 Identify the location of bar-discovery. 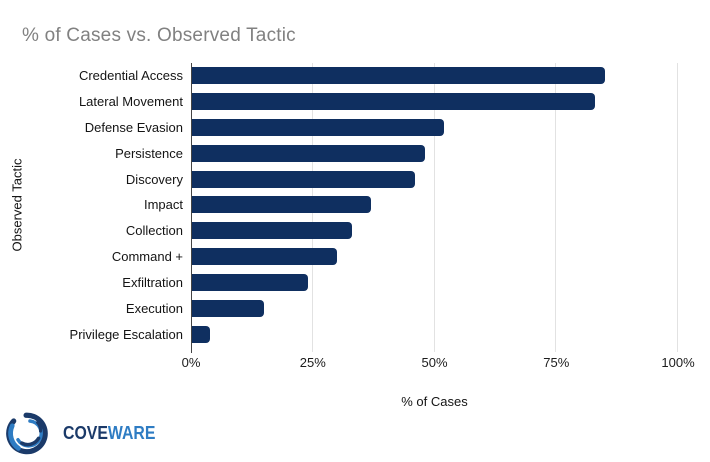
(303, 179).